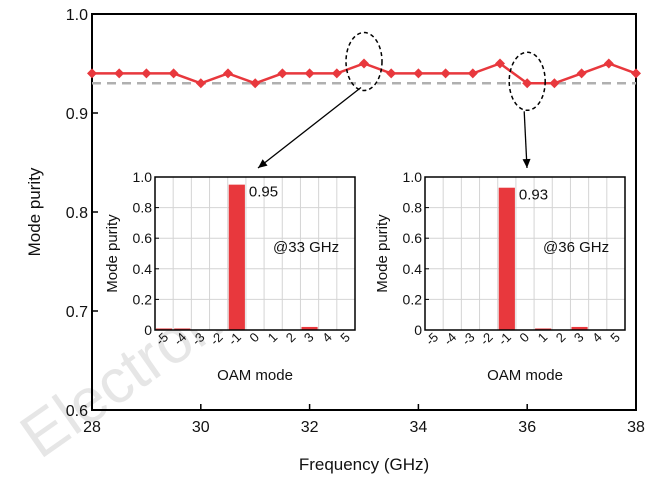  I want to click on main-x-tick-label: 32, so click(310, 427).